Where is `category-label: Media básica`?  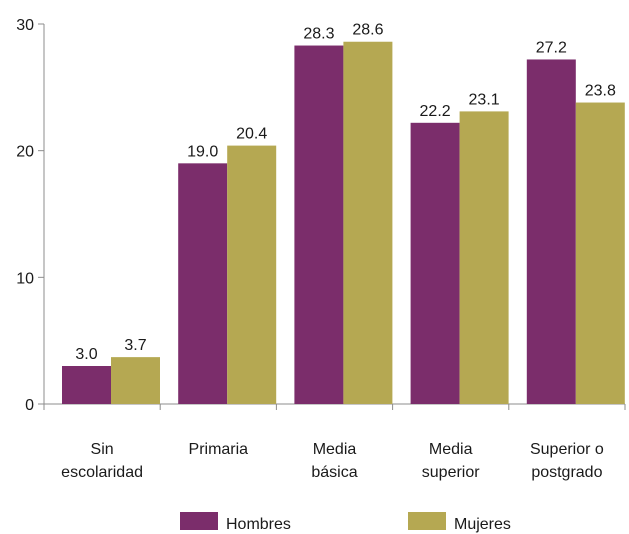 category-label: Media básica is located at coordinates (334, 461).